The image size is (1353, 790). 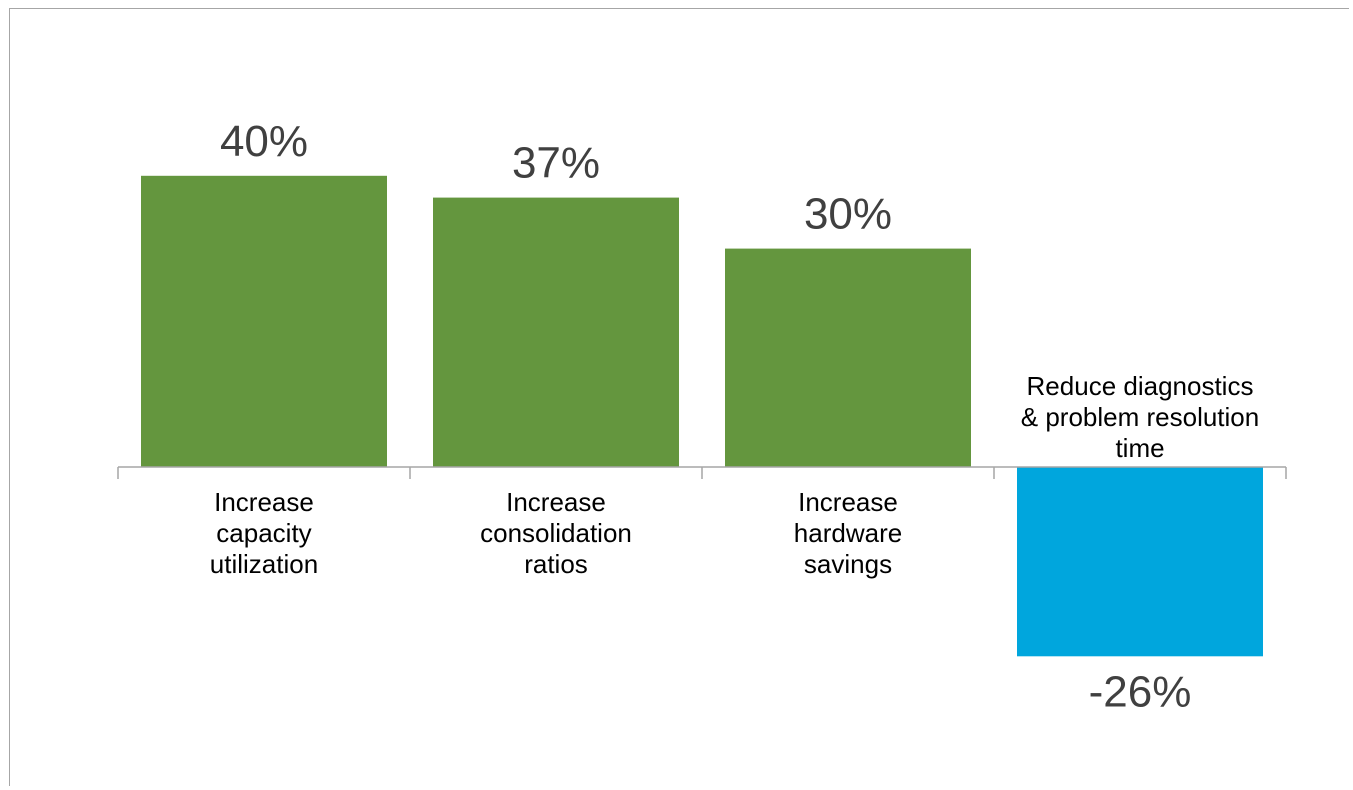 What do you see at coordinates (264, 141) in the screenshot?
I see `value-label-1: 40%` at bounding box center [264, 141].